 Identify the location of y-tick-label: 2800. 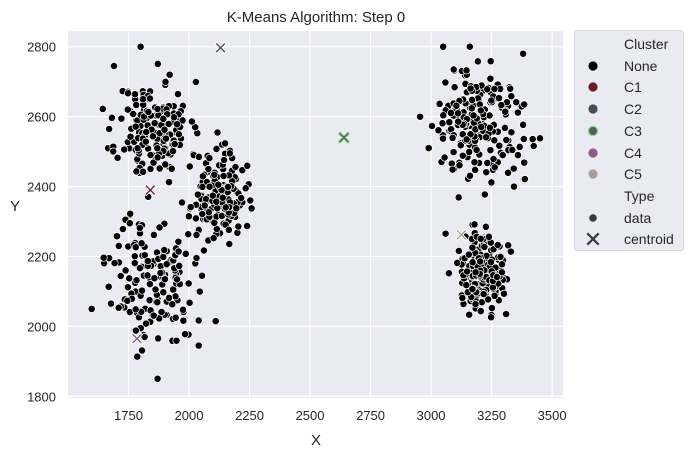
(41, 47).